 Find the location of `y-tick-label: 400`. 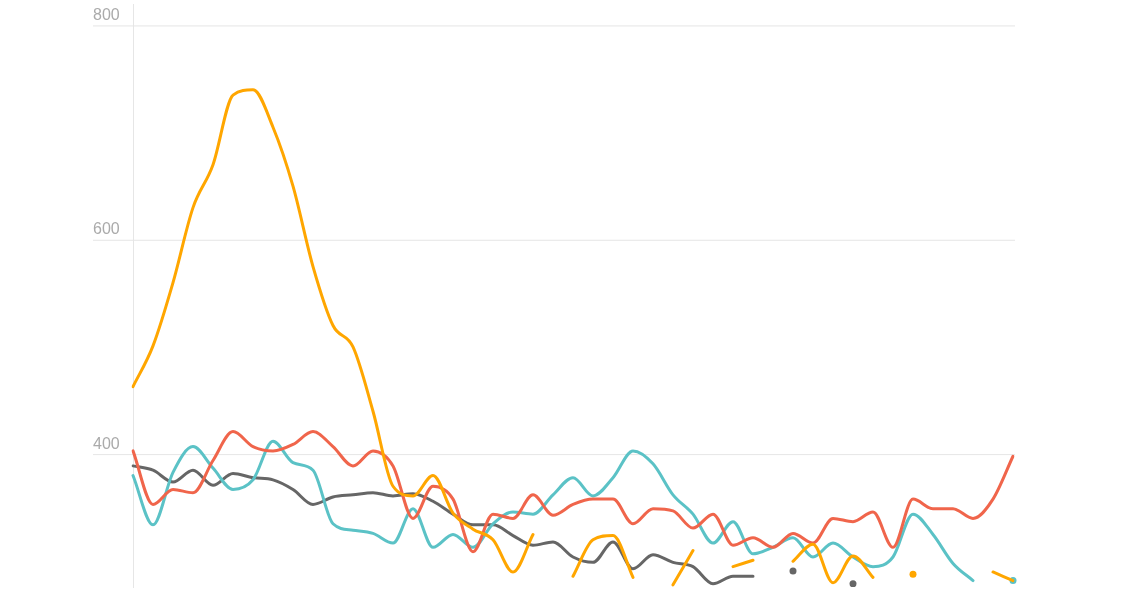

y-tick-label: 400 is located at coordinates (106, 443).